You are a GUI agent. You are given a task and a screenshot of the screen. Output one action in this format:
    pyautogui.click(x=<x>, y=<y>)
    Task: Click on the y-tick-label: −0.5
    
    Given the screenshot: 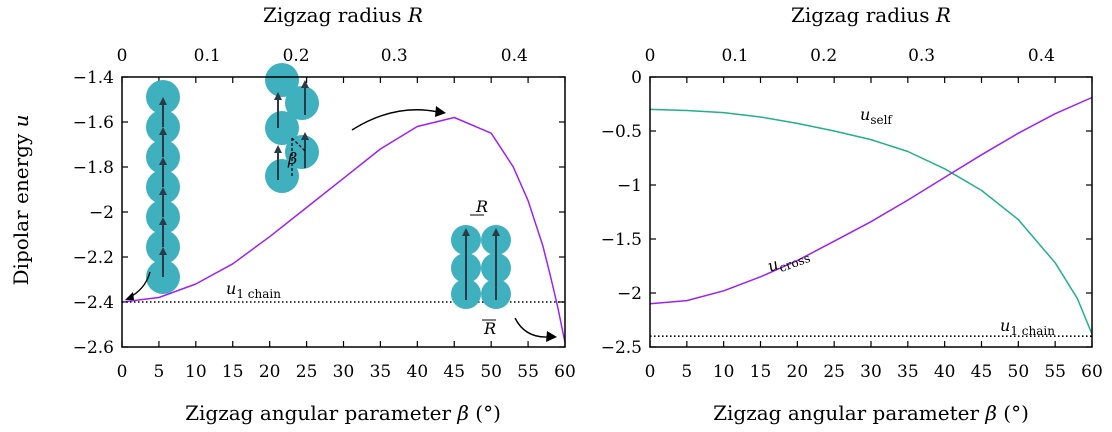 What is the action you would take?
    pyautogui.click(x=621, y=132)
    